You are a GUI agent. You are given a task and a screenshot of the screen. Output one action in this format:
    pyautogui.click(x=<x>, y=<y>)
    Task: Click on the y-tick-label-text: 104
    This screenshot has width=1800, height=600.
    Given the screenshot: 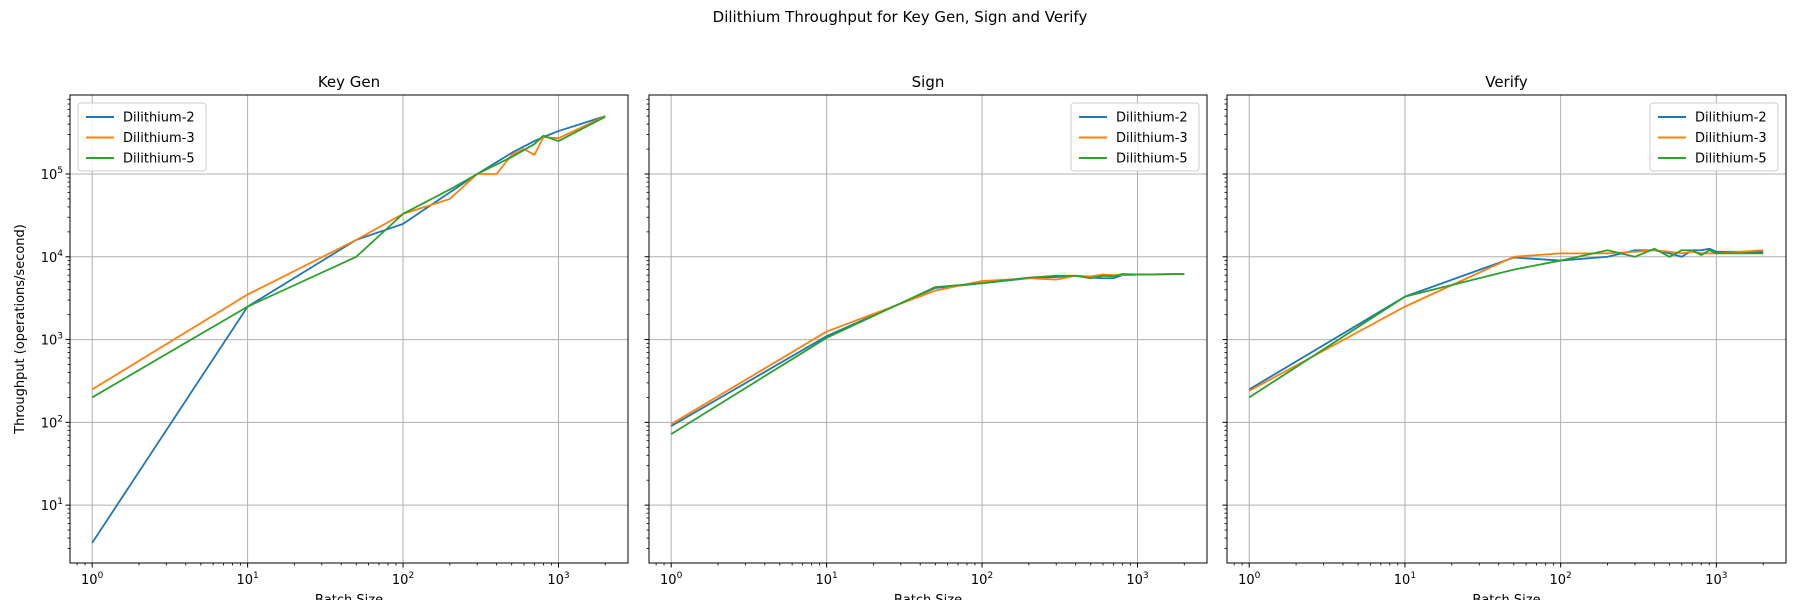 What is the action you would take?
    pyautogui.click(x=52, y=257)
    